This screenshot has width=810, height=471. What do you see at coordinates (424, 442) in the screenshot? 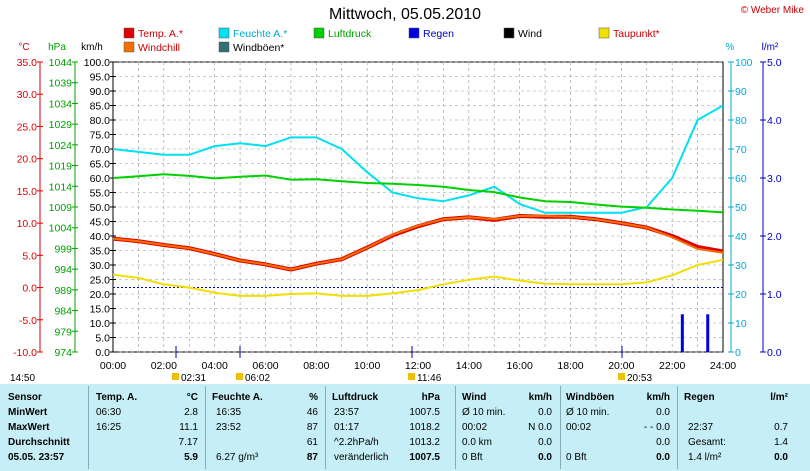
I see `stats-pressure-value: 1013.2` at bounding box center [424, 442].